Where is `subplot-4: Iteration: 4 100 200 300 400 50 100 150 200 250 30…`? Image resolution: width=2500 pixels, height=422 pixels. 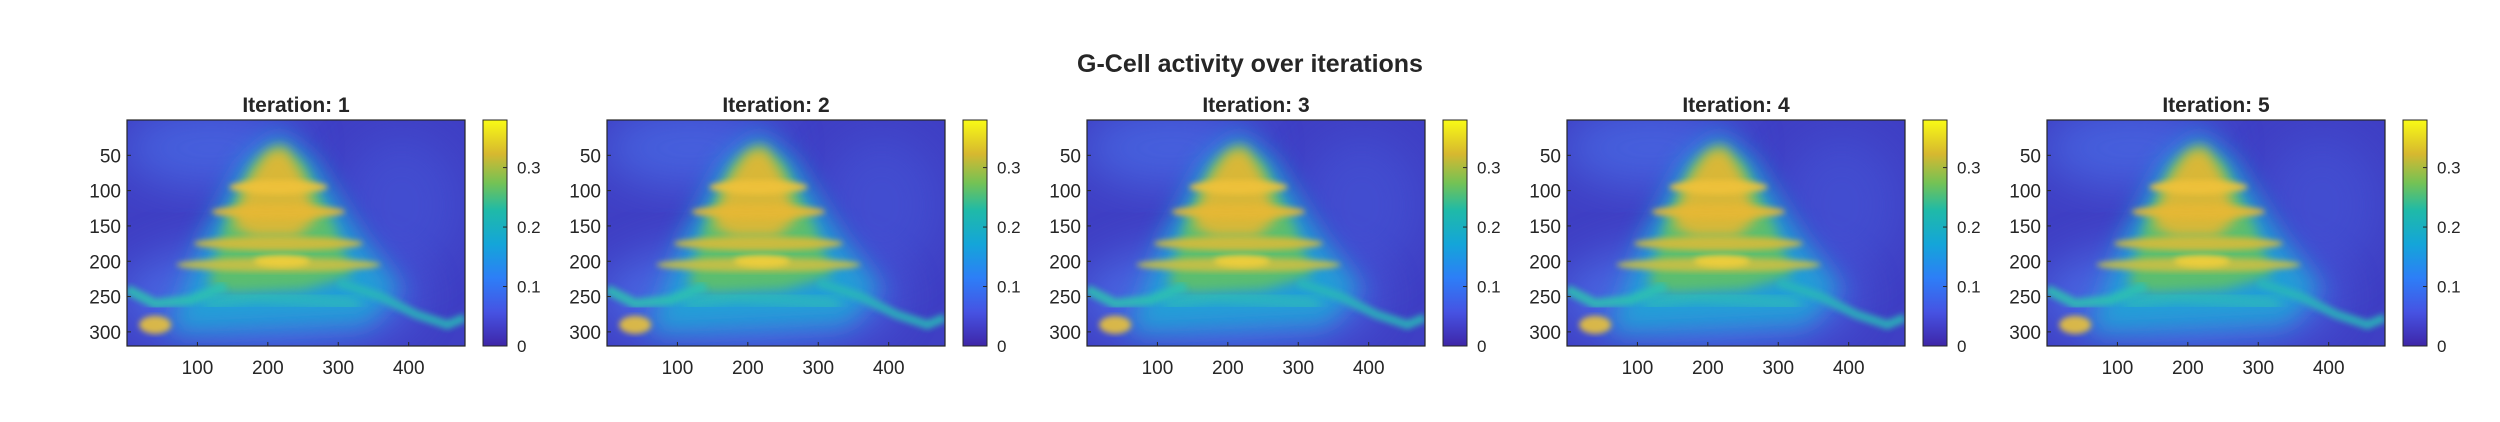 subplot-4: Iteration: 4 100 200 300 400 50 100 150 200 250 30… is located at coordinates (1754, 236).